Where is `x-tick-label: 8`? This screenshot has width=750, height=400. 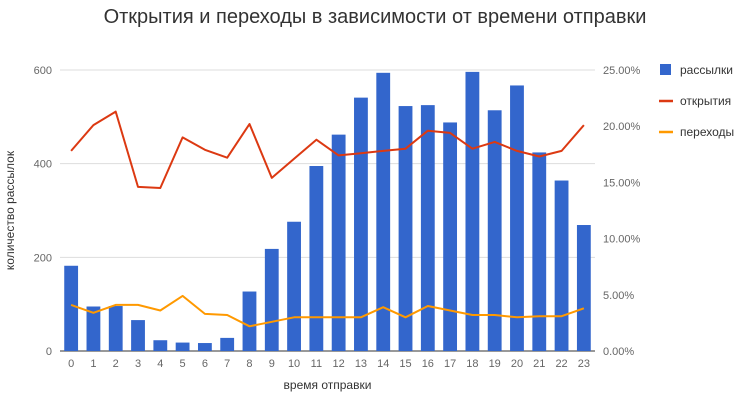 x-tick-label: 8 is located at coordinates (249, 364).